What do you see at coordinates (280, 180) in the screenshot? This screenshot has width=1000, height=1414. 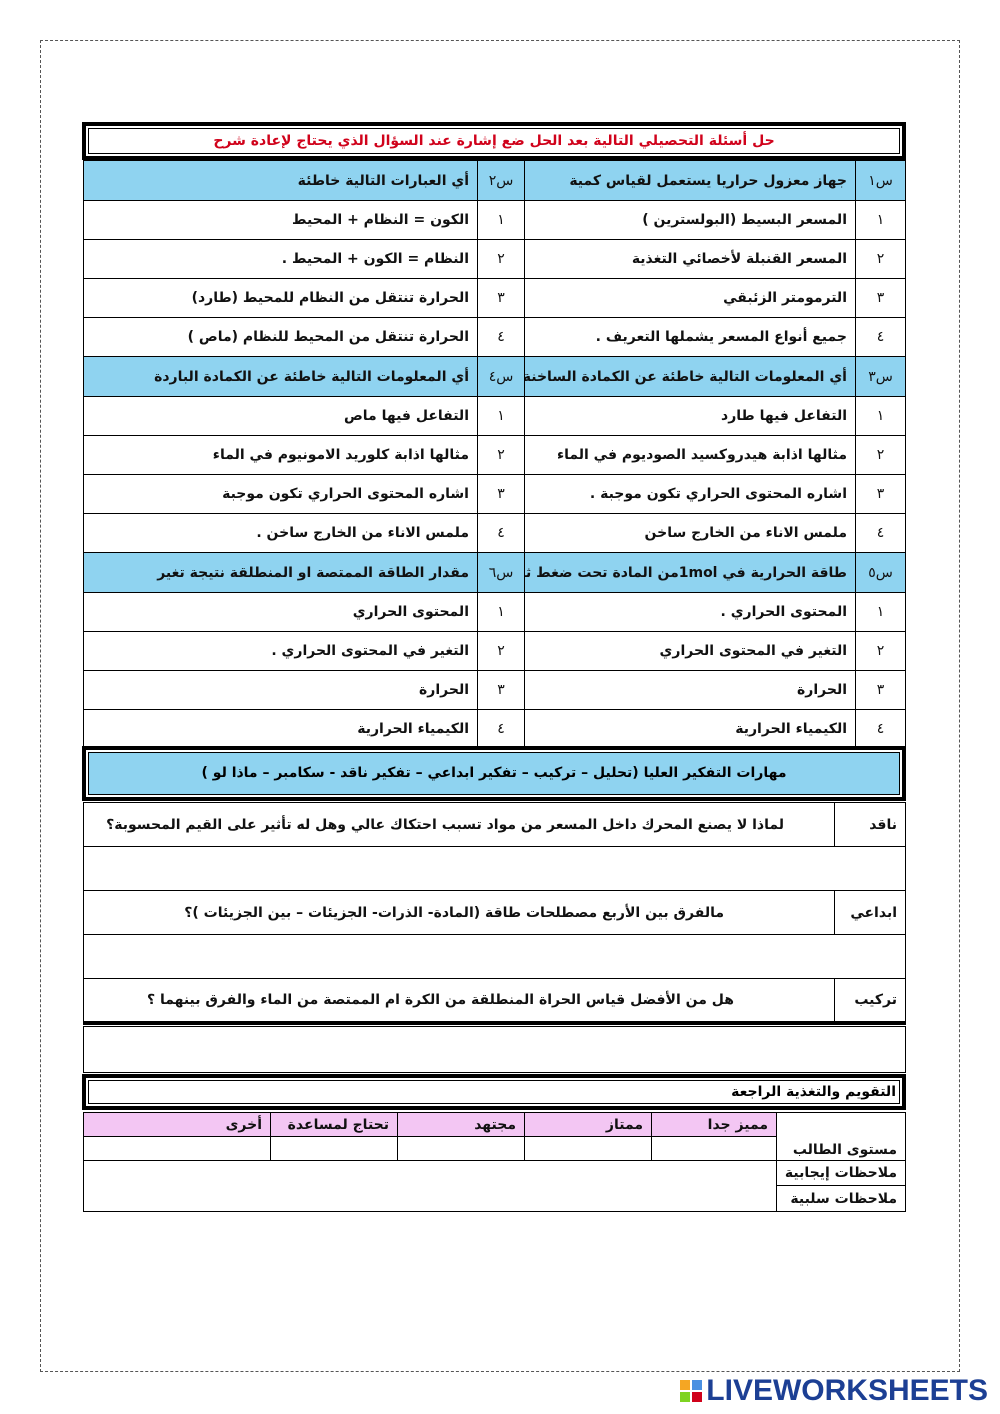 I see `question-stem: أي العبارات التالية خاطئة` at bounding box center [280, 180].